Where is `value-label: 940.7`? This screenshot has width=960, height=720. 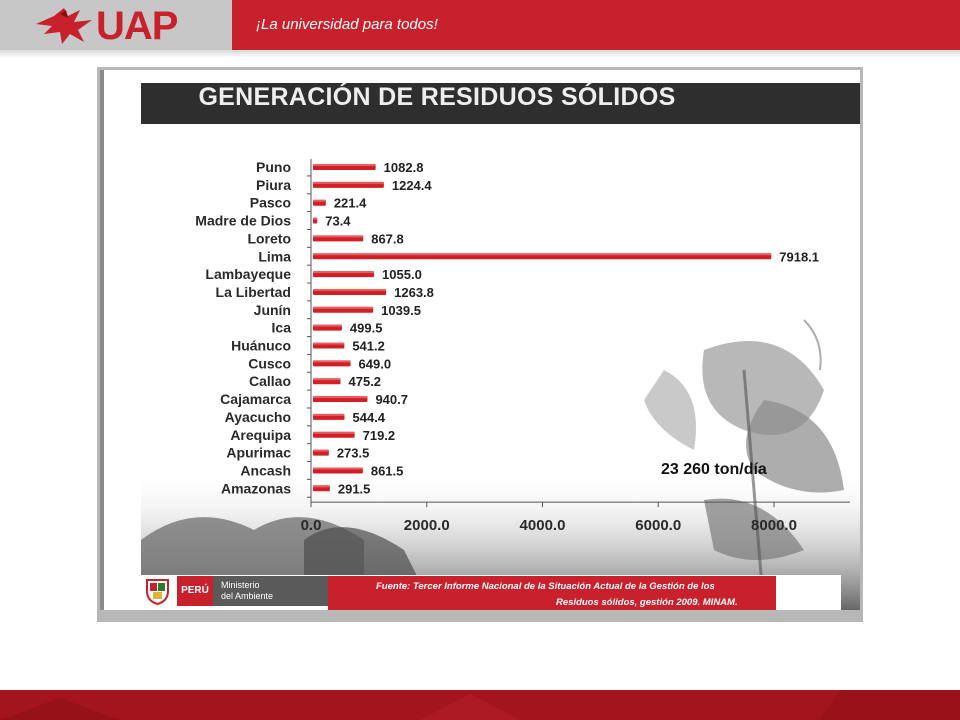 value-label: 940.7 is located at coordinates (391, 399).